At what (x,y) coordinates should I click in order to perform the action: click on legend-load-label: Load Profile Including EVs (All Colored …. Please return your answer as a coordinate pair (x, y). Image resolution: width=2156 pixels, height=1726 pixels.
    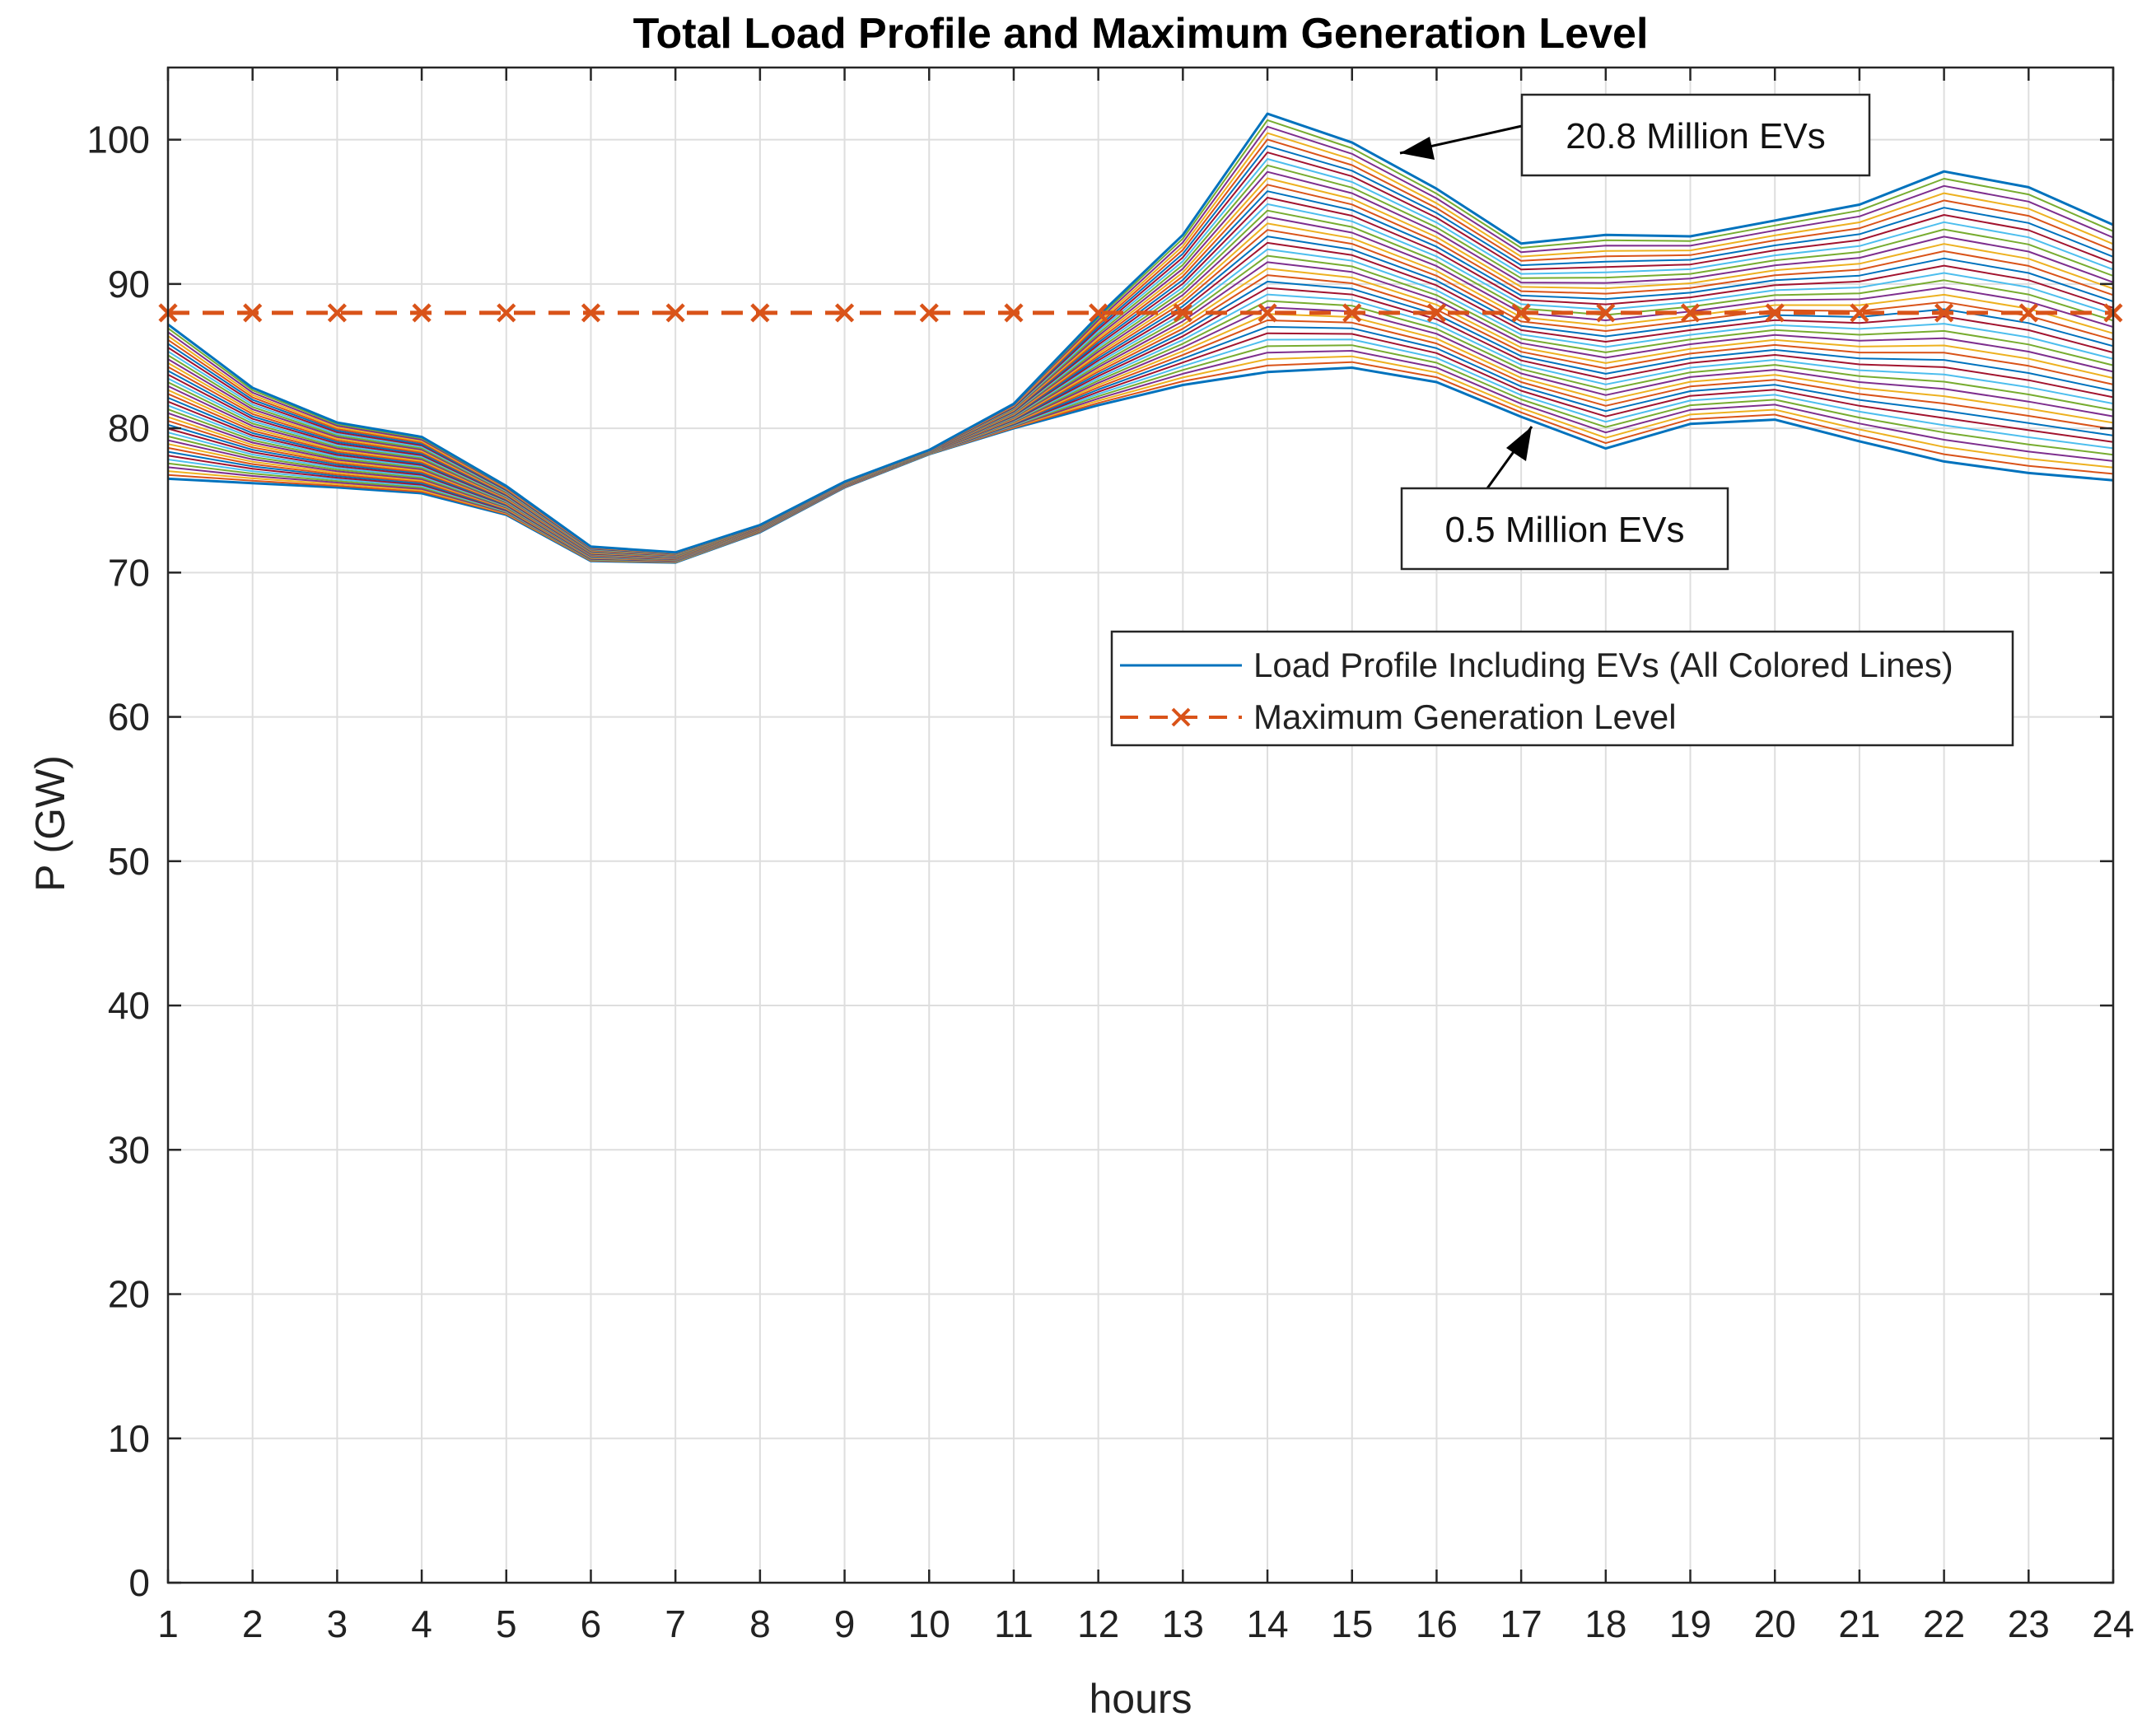
    Looking at the image, I should click on (1603, 665).